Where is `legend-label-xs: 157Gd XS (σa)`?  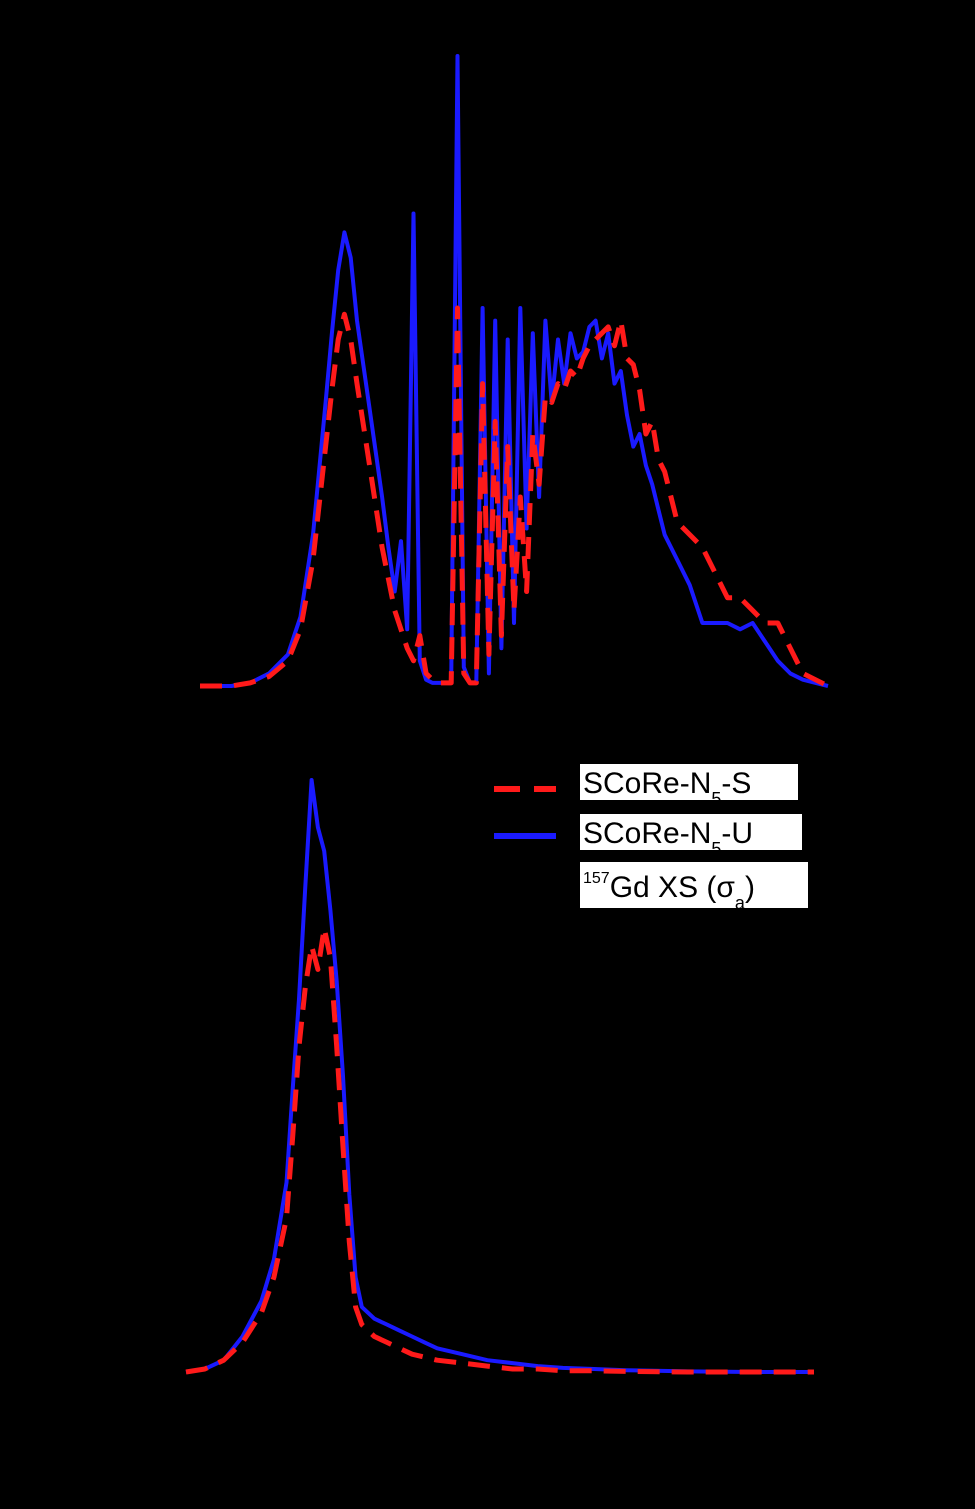
legend-label-xs: 157Gd XS (σa) is located at coordinates (669, 891).